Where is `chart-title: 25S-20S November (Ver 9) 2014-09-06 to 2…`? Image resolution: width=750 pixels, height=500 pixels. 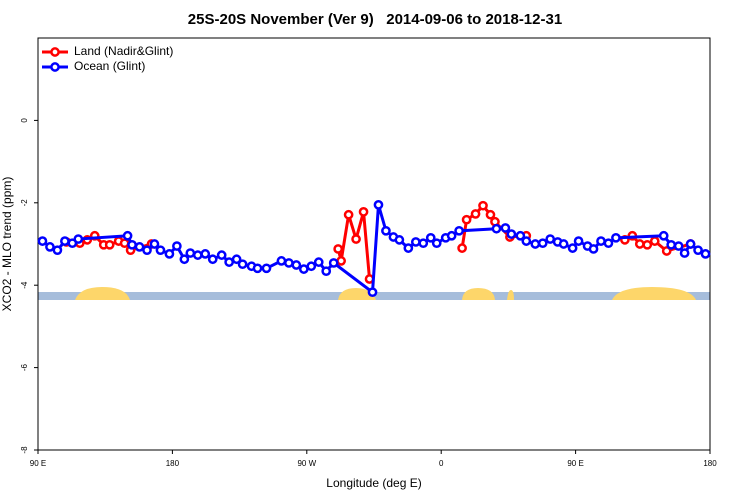 chart-title: 25S-20S November (Ver 9) 2014-09-06 to 2… is located at coordinates (375, 19).